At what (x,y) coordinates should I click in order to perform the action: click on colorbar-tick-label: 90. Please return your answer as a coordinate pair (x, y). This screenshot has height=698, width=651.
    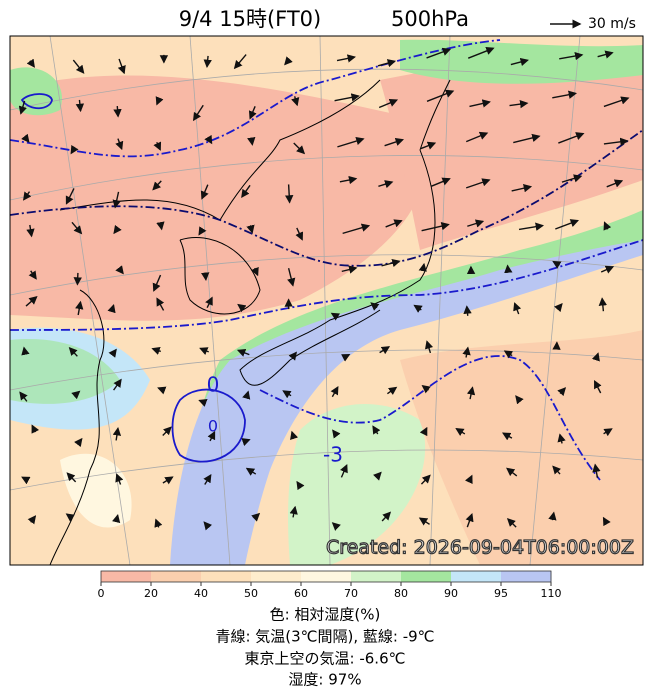
    Looking at the image, I should click on (451, 593).